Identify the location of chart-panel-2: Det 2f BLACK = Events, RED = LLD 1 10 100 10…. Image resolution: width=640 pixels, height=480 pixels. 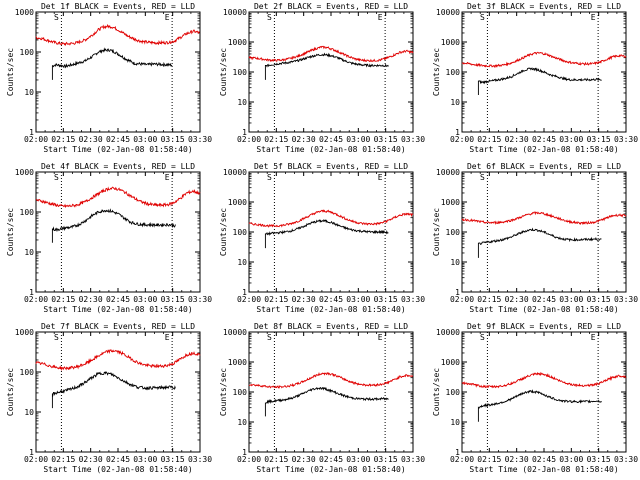
(319, 80).